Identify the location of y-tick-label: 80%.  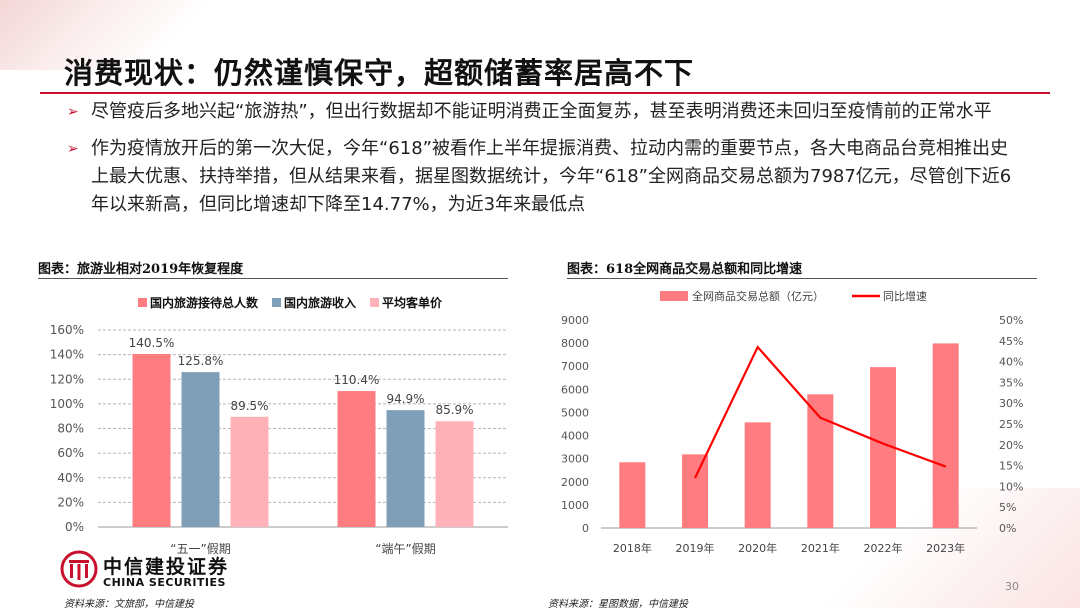
(70, 429).